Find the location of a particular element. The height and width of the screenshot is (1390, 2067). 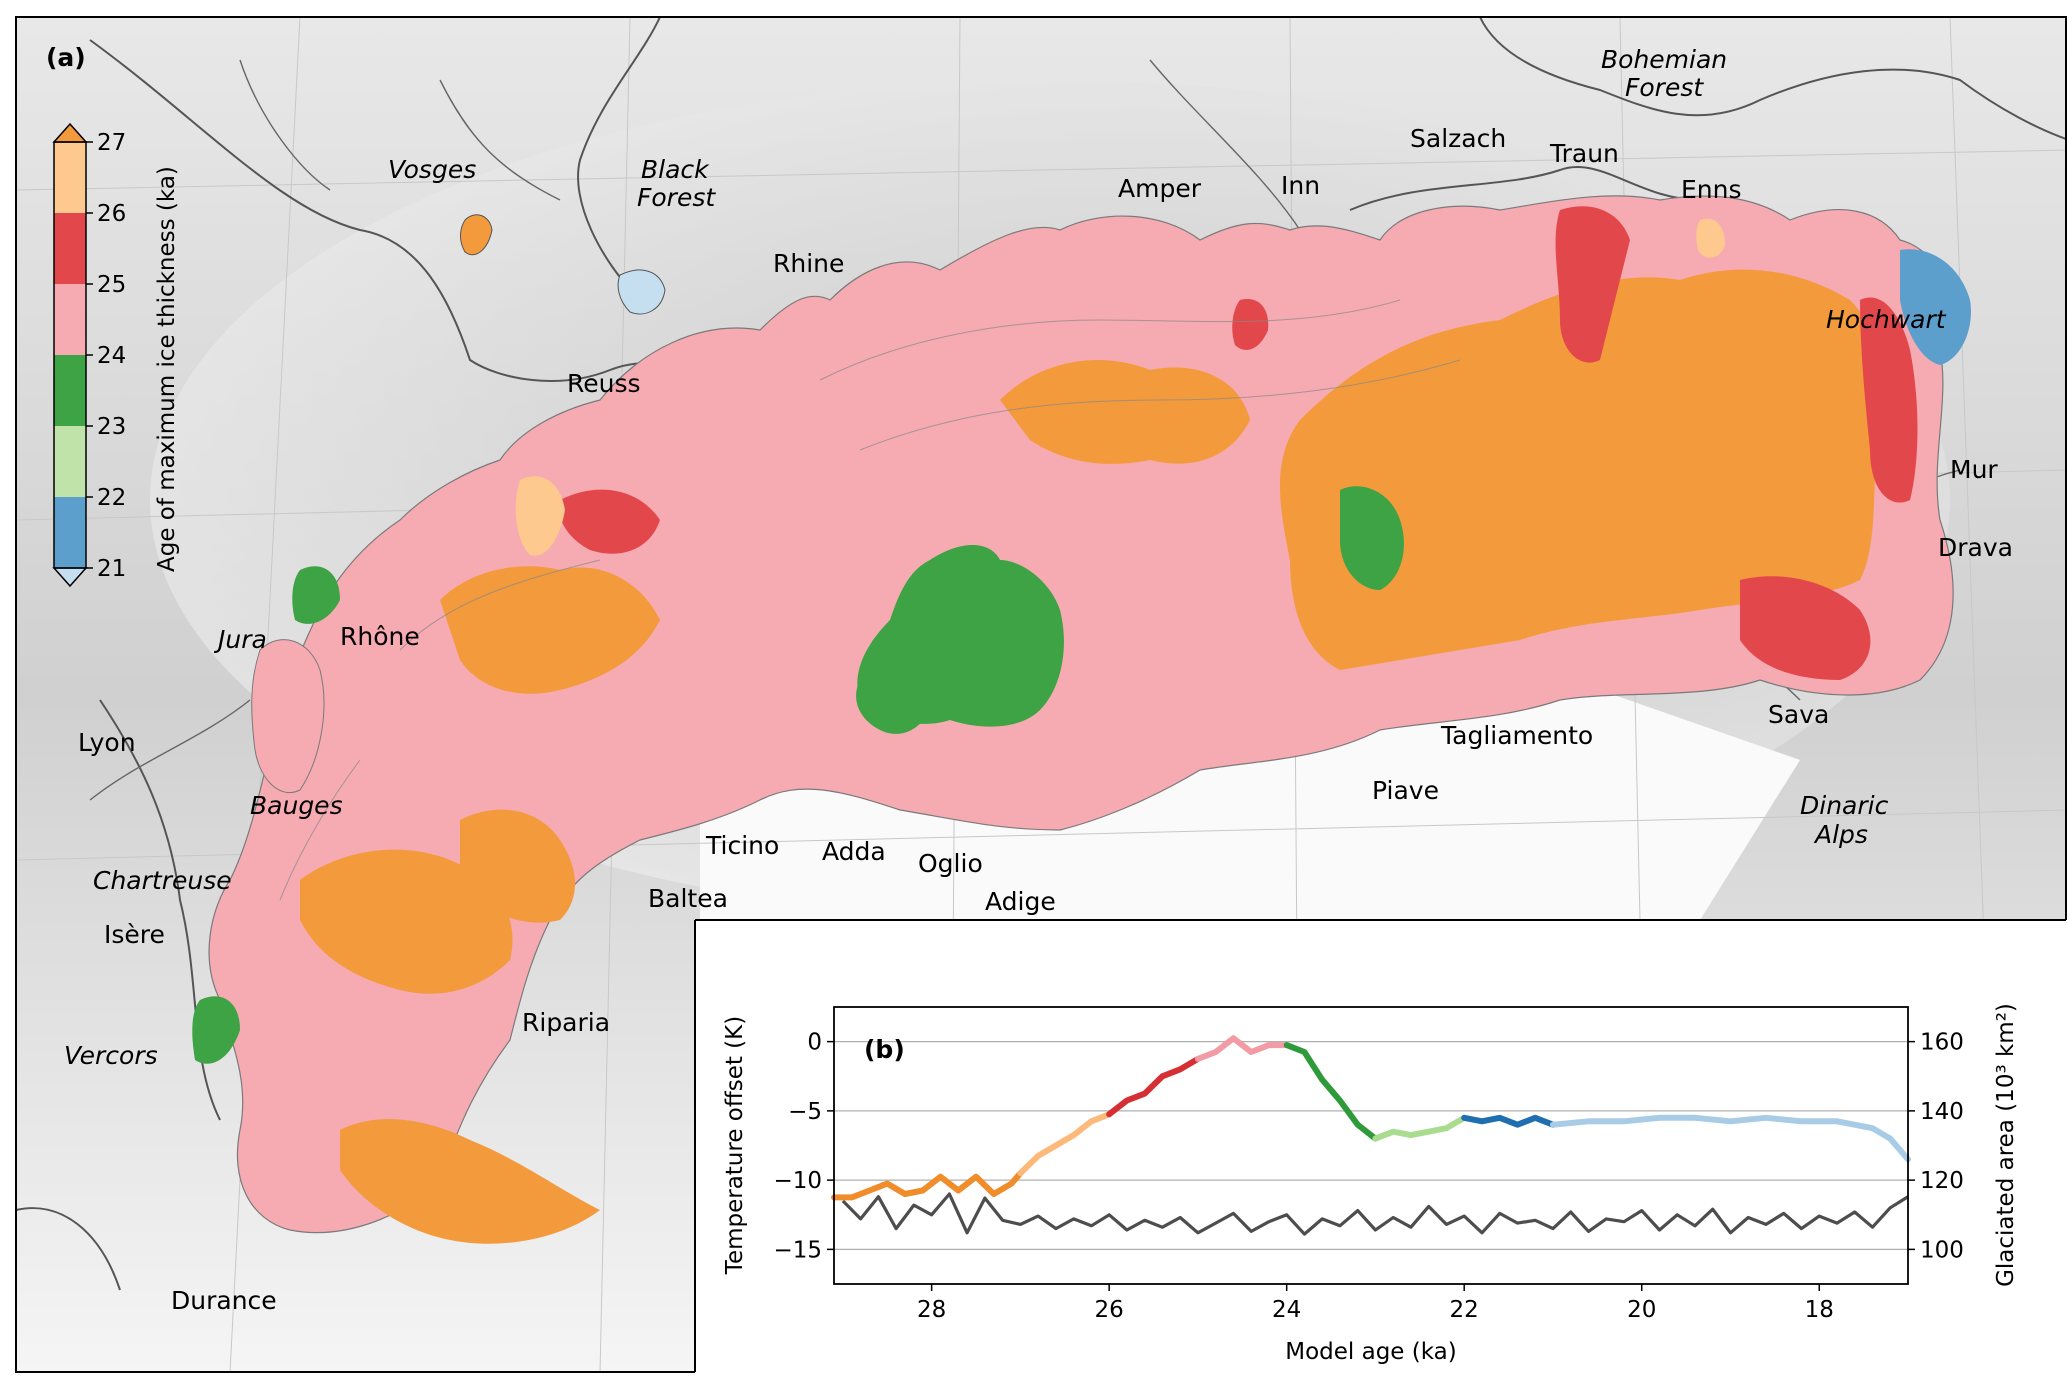

y-axis-label-left: Temperature offset (K) is located at coordinates (735, 1145).